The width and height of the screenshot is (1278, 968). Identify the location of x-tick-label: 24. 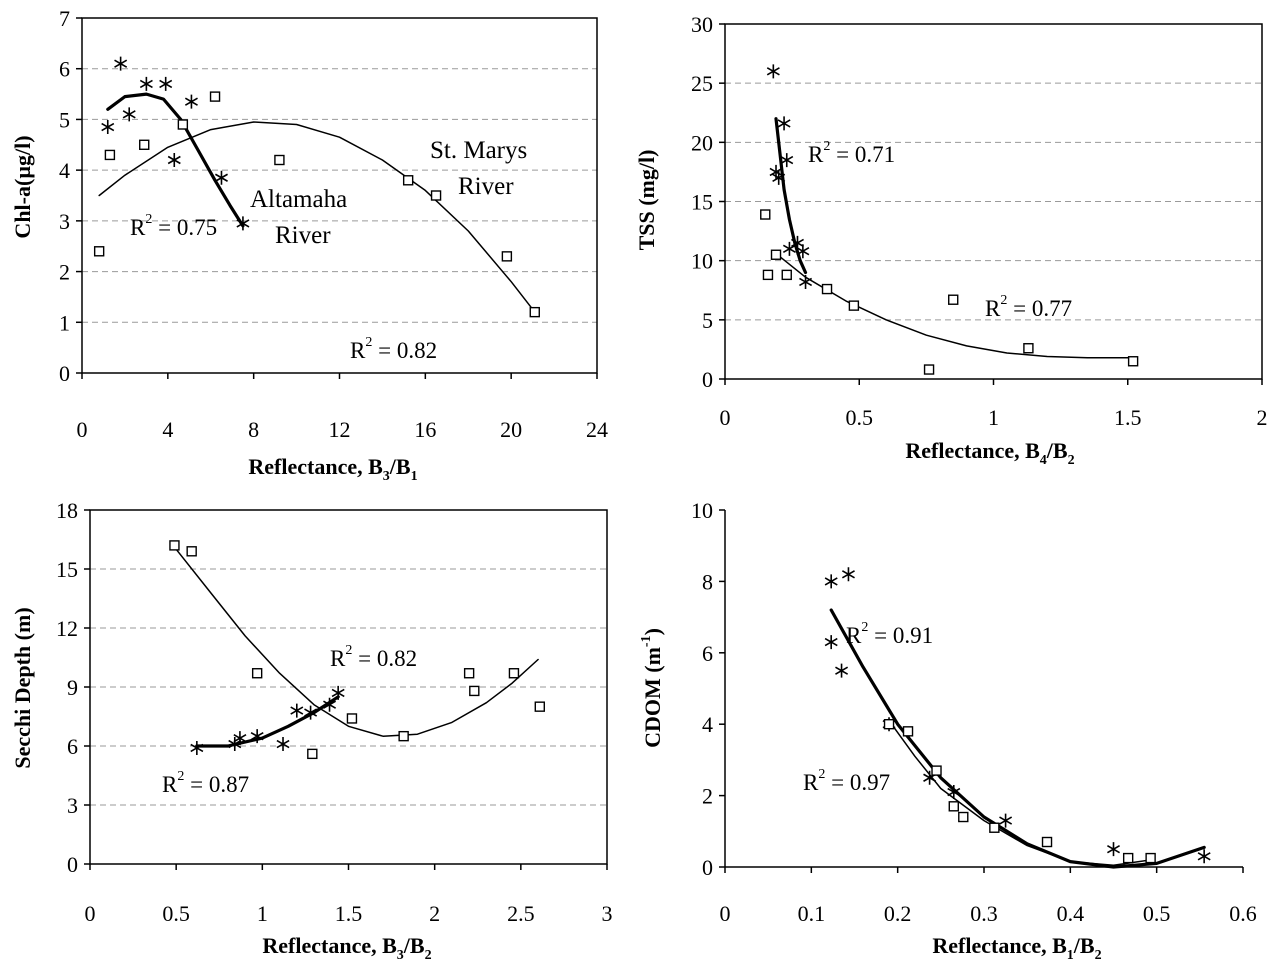
(597, 429).